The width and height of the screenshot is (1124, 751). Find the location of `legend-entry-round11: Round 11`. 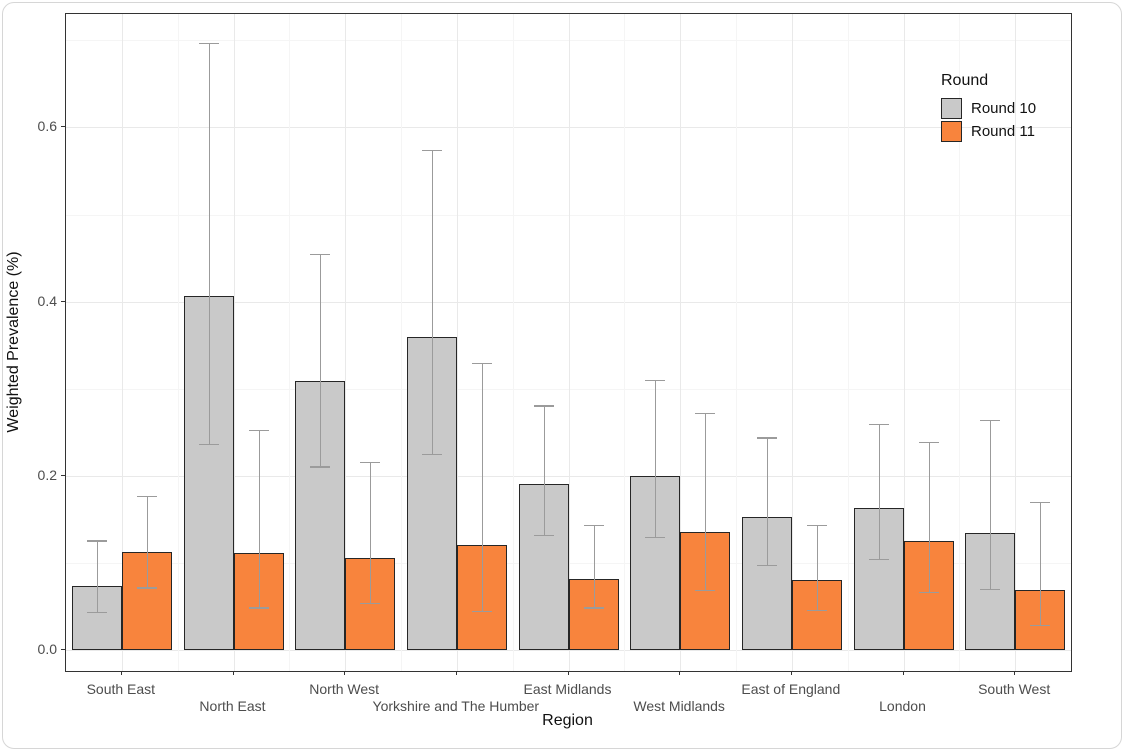

legend-entry-round11: Round 11 is located at coordinates (988, 131).